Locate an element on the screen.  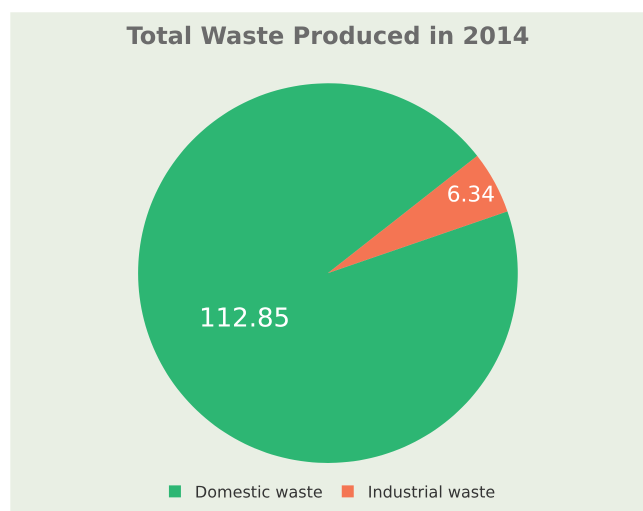
legend-label: Industrial waste is located at coordinates (432, 492).